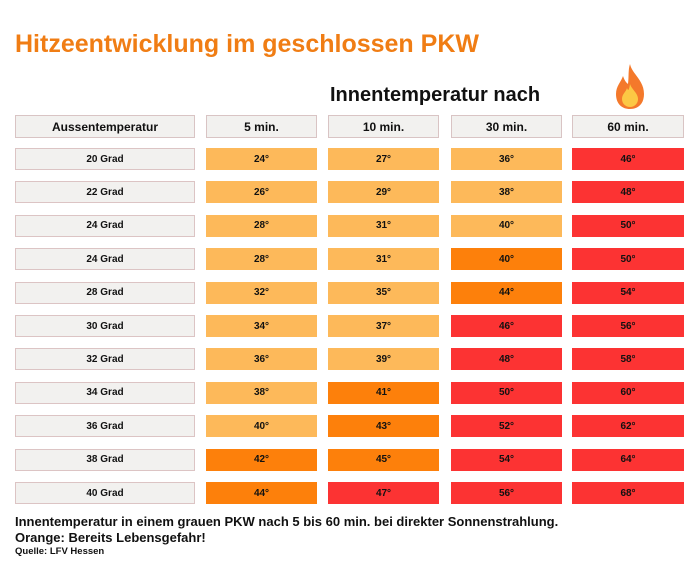 The image size is (700, 586). What do you see at coordinates (383, 126) in the screenshot?
I see `column-header: 10 min.` at bounding box center [383, 126].